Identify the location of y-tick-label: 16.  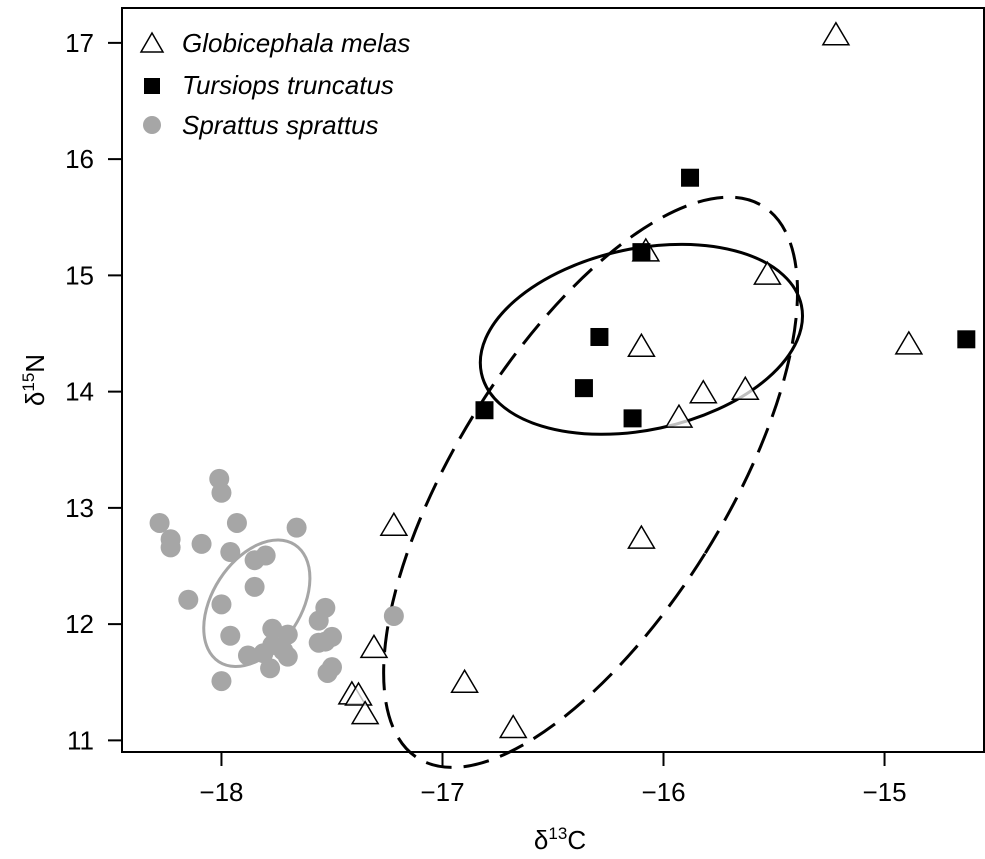
(79, 159).